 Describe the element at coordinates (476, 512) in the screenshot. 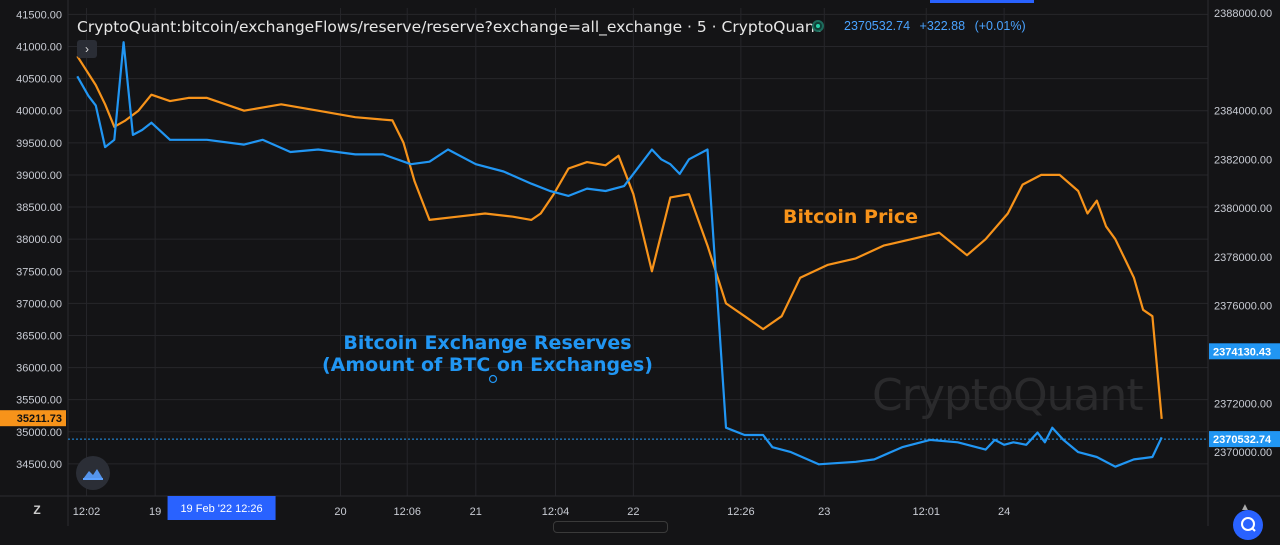

I see `x-tick-label: 21` at that location.